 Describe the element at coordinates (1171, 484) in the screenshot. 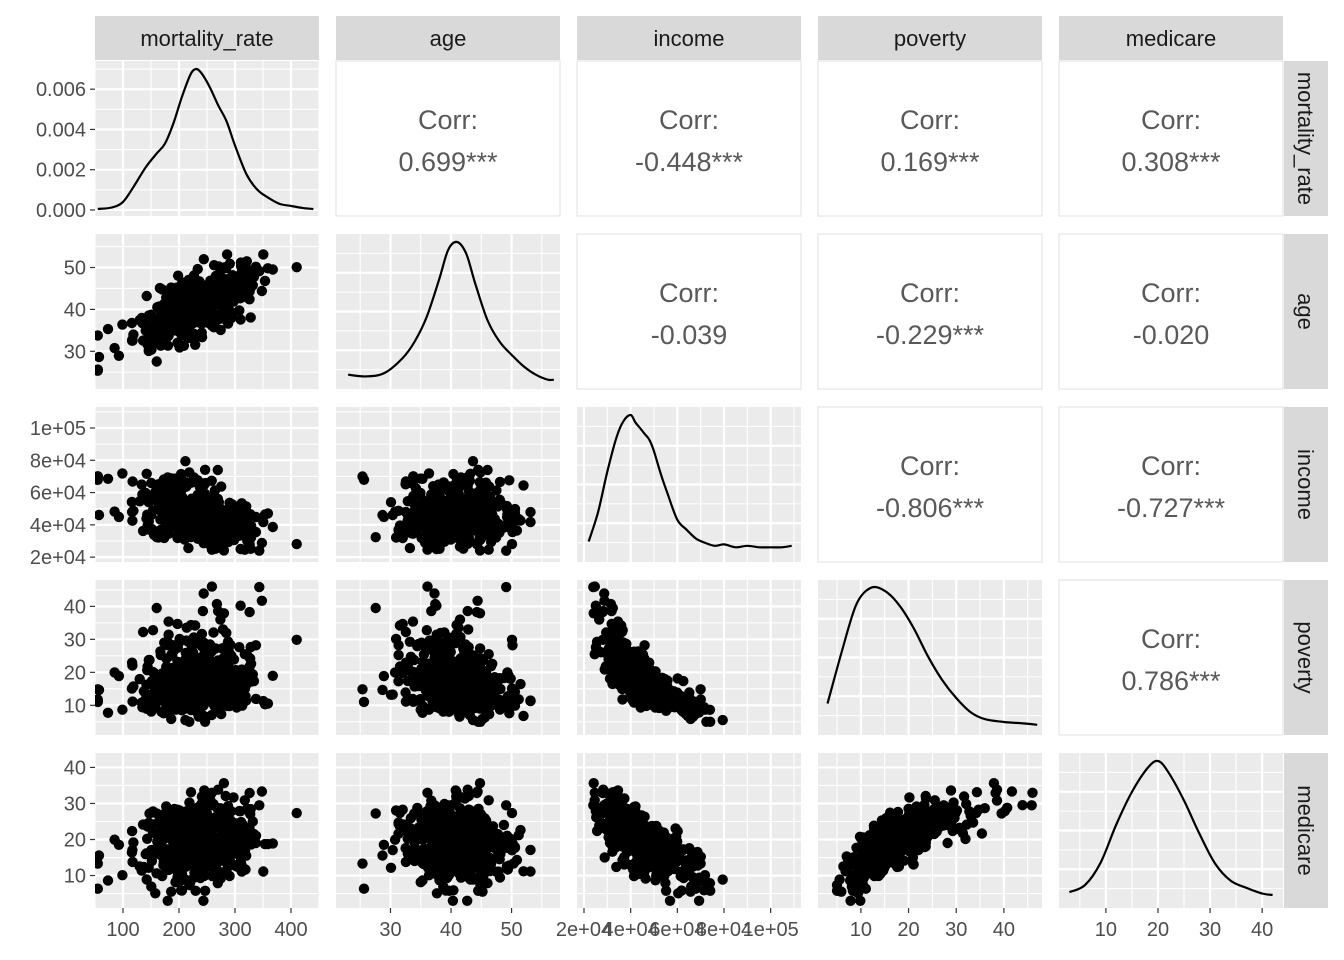

I see `corr-panel-income-medicare: Corr:-0.727***` at that location.